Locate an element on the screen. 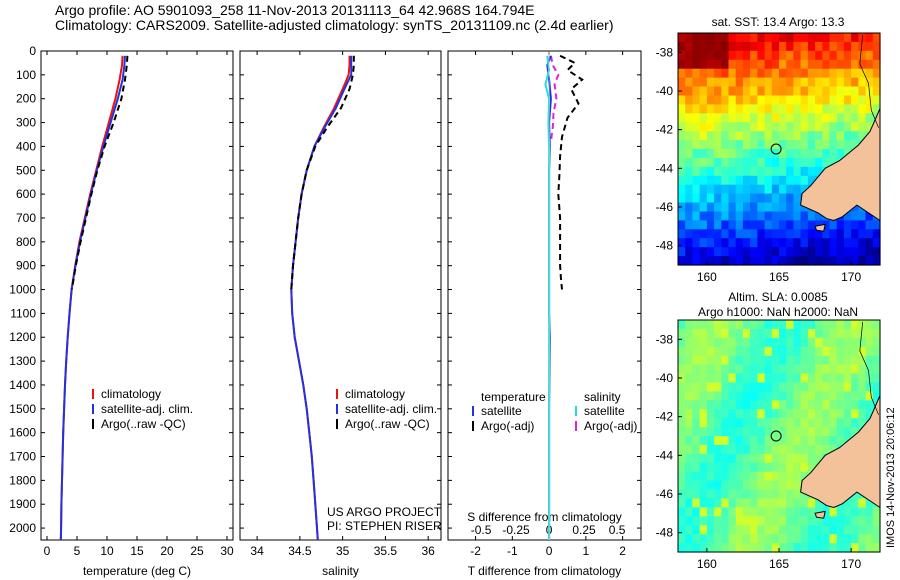  x-tick-label: 10 is located at coordinates (107, 551).